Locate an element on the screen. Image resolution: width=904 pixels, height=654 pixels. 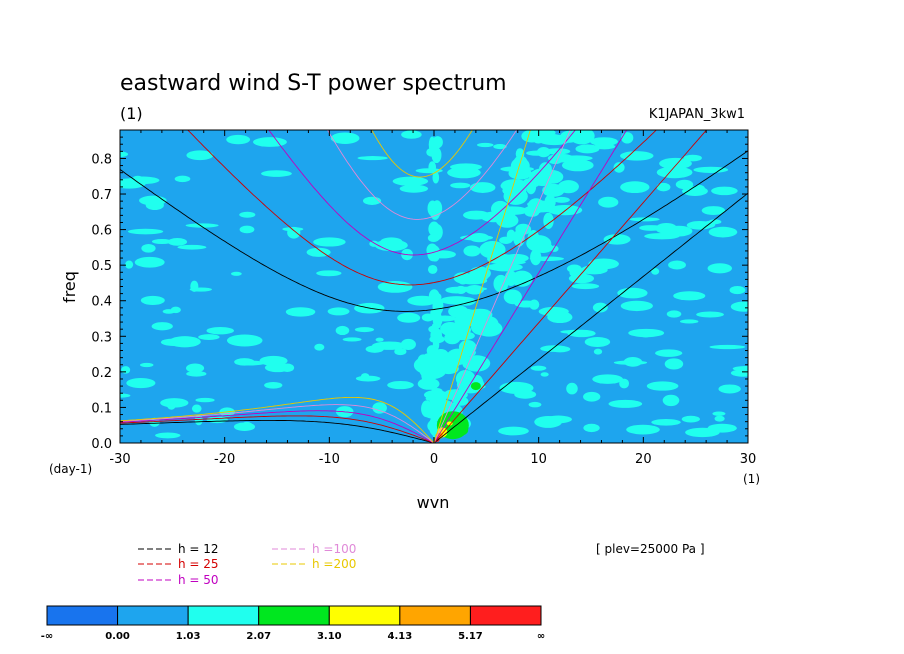
kelvin-wave-line is located at coordinates (590, 317).